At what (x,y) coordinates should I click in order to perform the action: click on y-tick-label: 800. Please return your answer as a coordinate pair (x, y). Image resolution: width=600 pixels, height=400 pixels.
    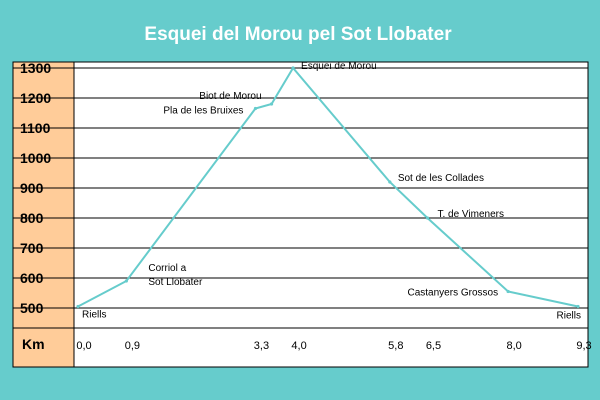
    Looking at the image, I should click on (32, 218).